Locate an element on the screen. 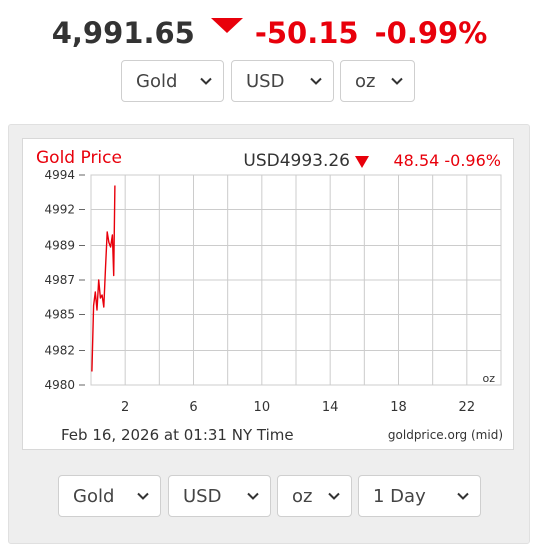 The image size is (539, 551). chart-header-quote: USD4993.26 is located at coordinates (296, 161).